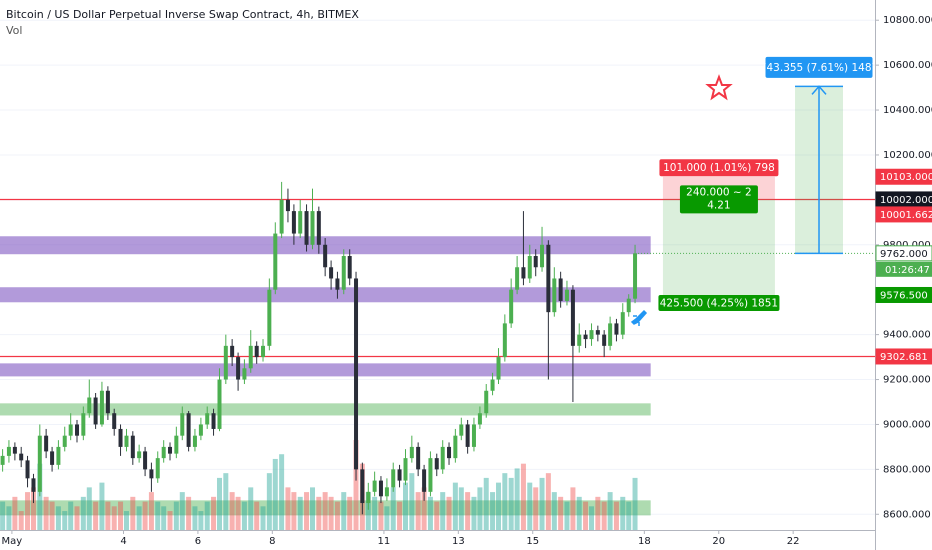 This screenshot has height=550, width=932. What do you see at coordinates (819, 90) in the screenshot?
I see `measure-arrow` at bounding box center [819, 90].